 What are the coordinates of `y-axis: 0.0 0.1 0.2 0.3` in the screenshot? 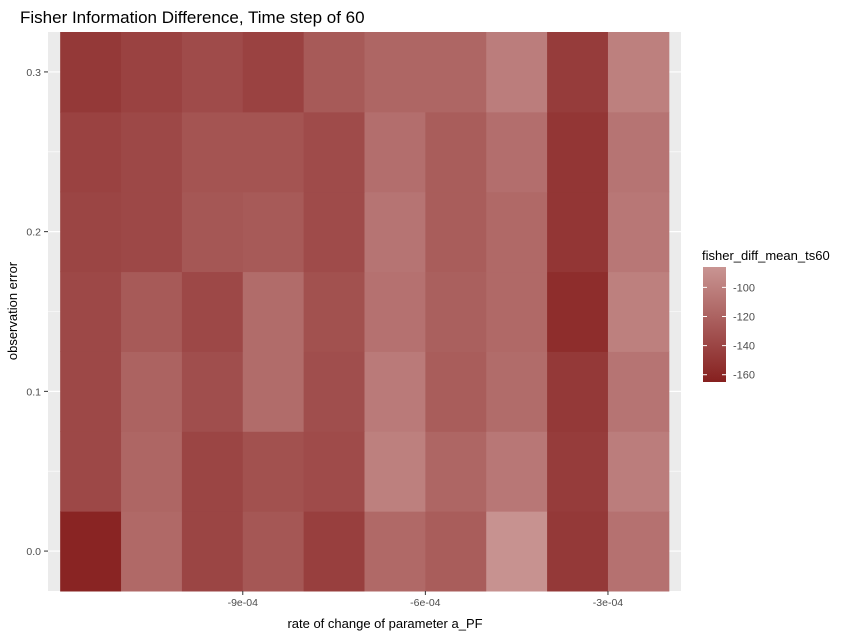 It's located at (37, 312).